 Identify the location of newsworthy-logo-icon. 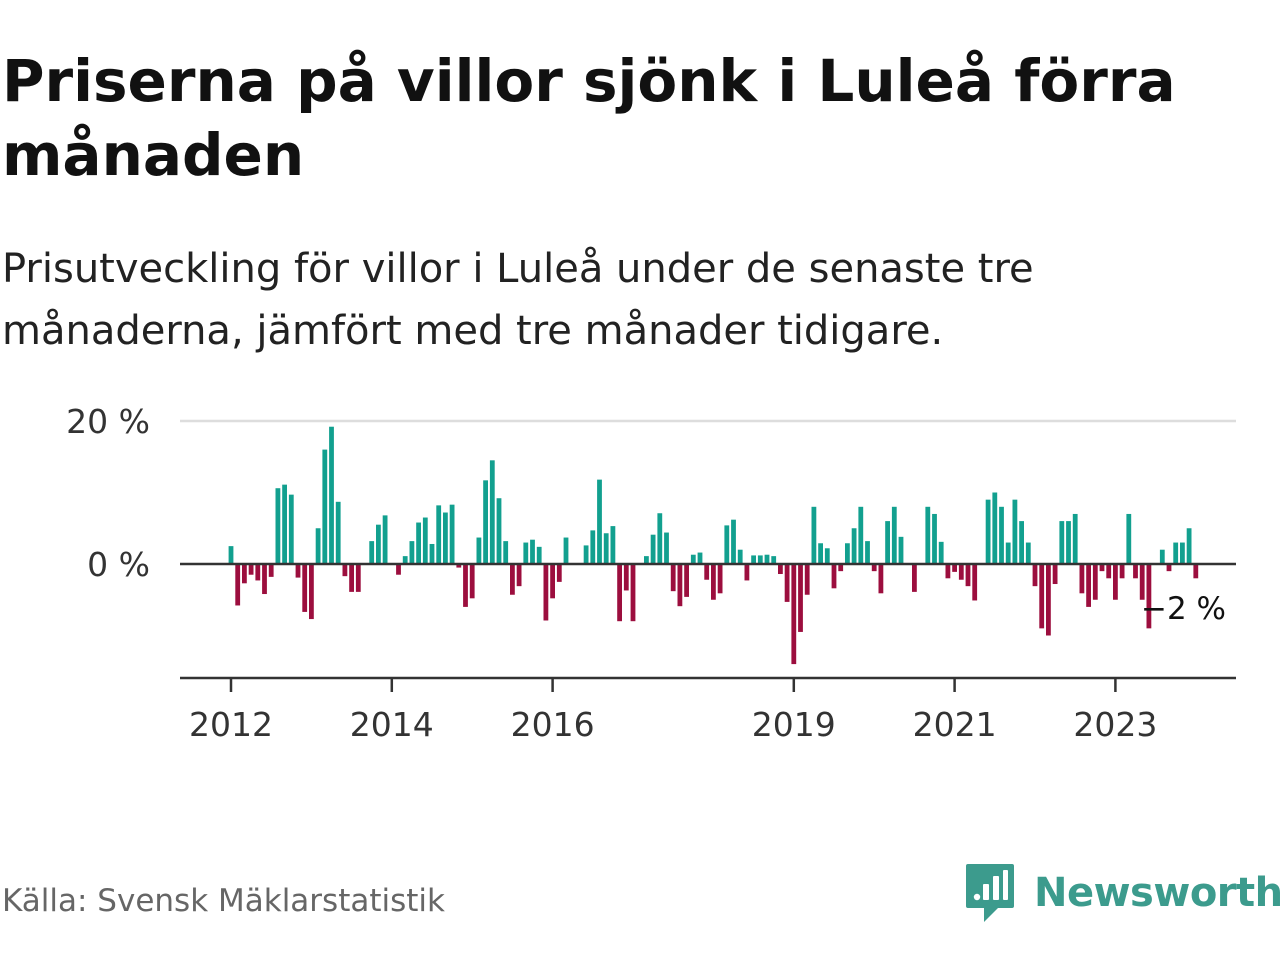
(990, 893).